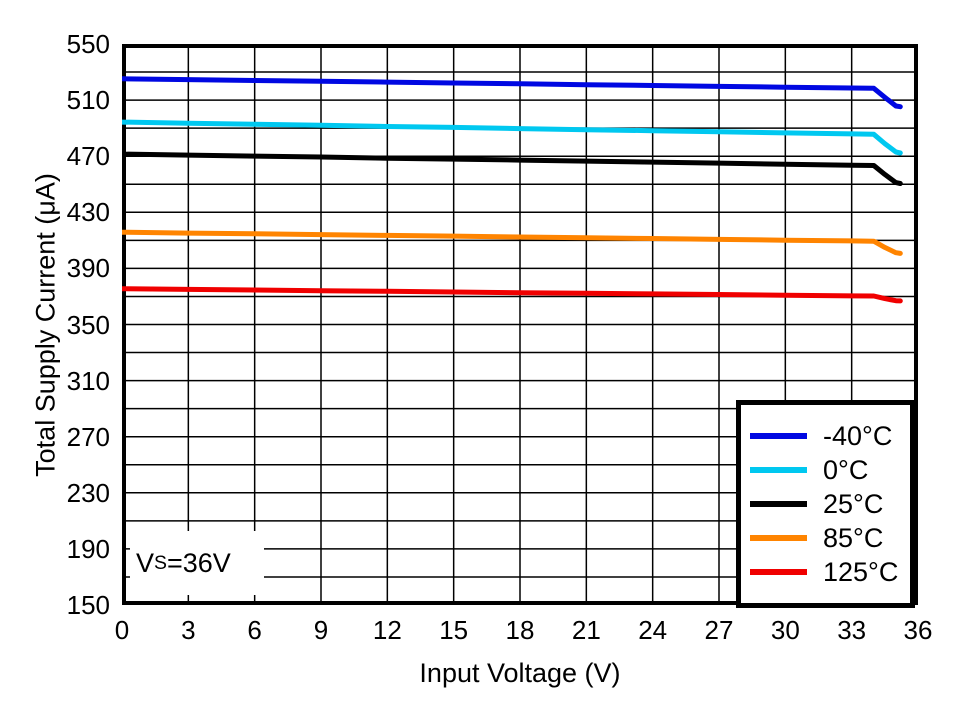 The height and width of the screenshot is (701, 956). What do you see at coordinates (454, 630) in the screenshot?
I see `x-tick-label: 15` at bounding box center [454, 630].